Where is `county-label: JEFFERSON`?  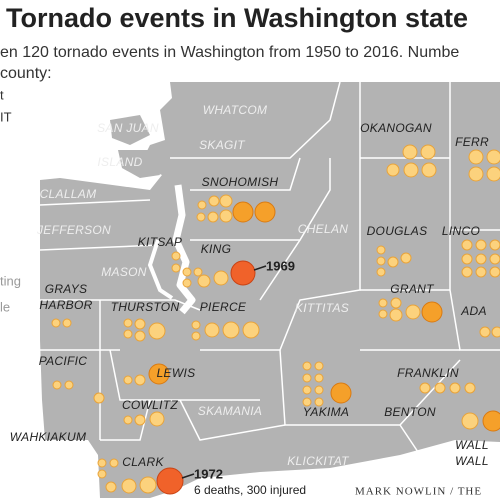
county-label: JEFFERSON is located at coordinates (73, 230).